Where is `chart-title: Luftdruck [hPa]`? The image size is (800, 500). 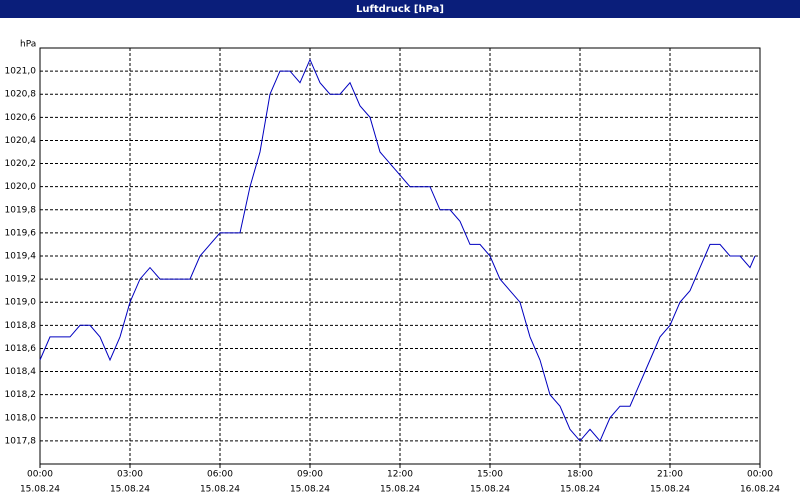 chart-title: Luftdruck [hPa] is located at coordinates (400, 9).